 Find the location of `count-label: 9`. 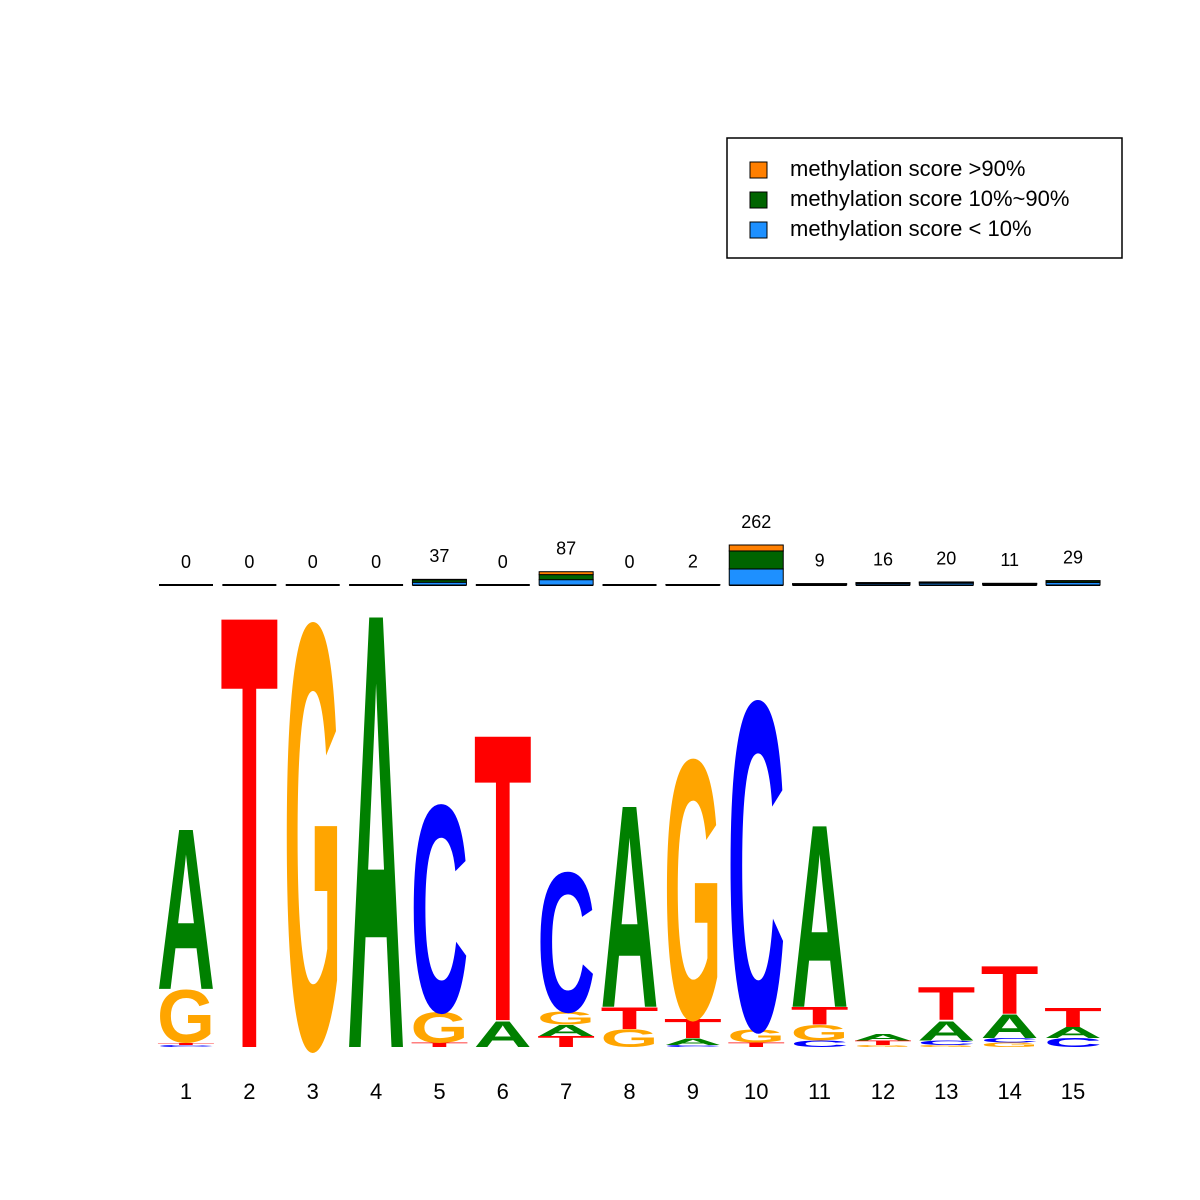

count-label: 9 is located at coordinates (820, 560).